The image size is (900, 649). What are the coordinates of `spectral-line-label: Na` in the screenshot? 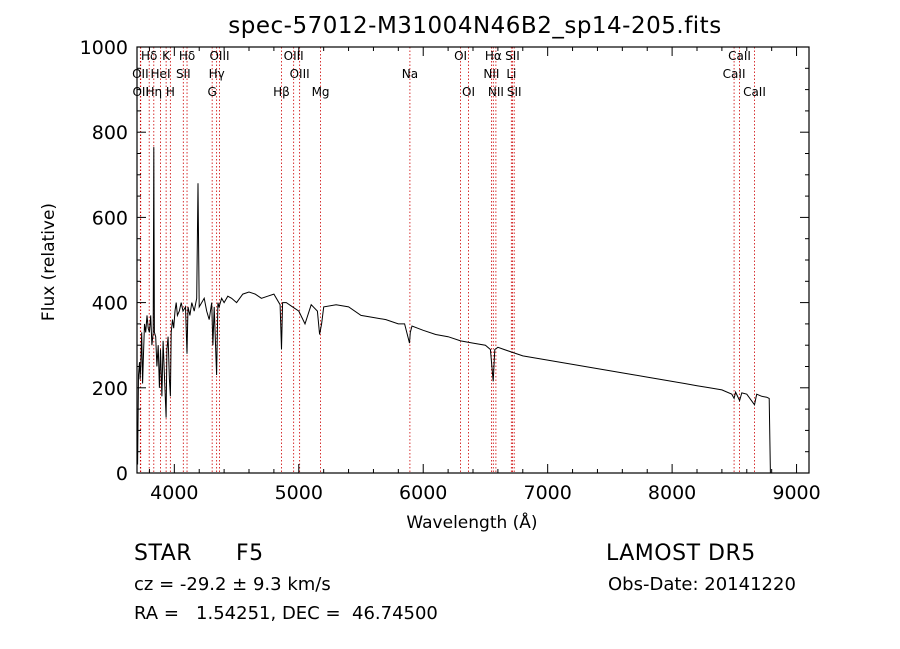 It's located at (410, 74).